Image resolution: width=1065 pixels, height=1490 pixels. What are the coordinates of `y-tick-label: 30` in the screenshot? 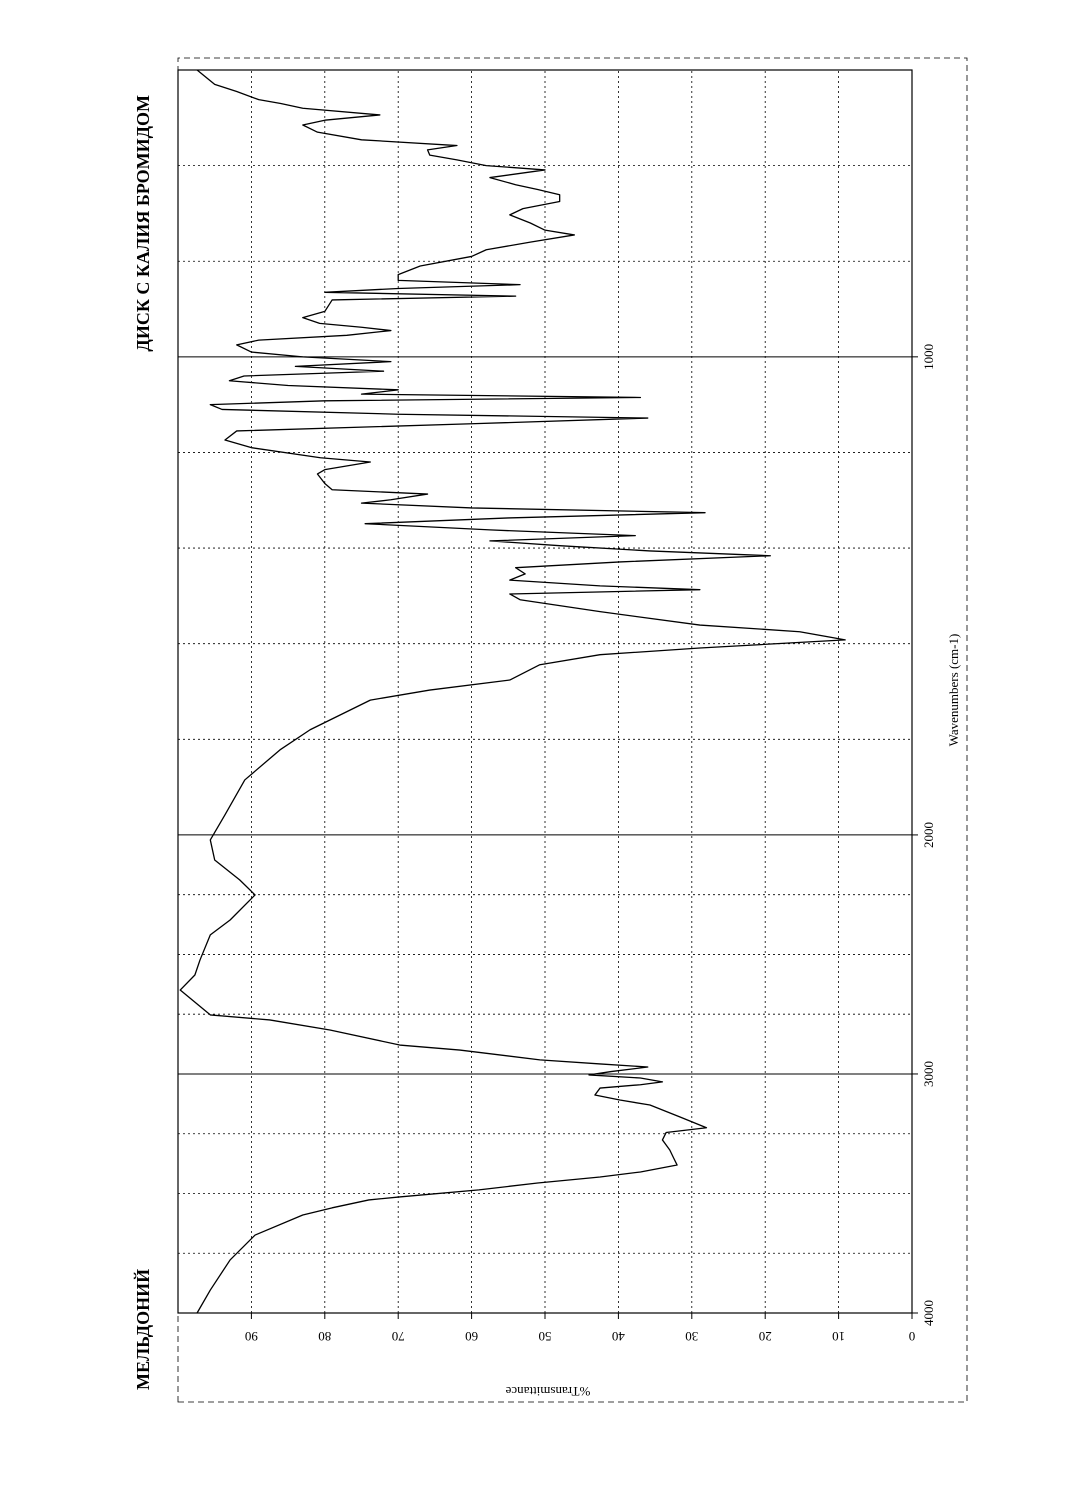 It's located at (691, 1336).